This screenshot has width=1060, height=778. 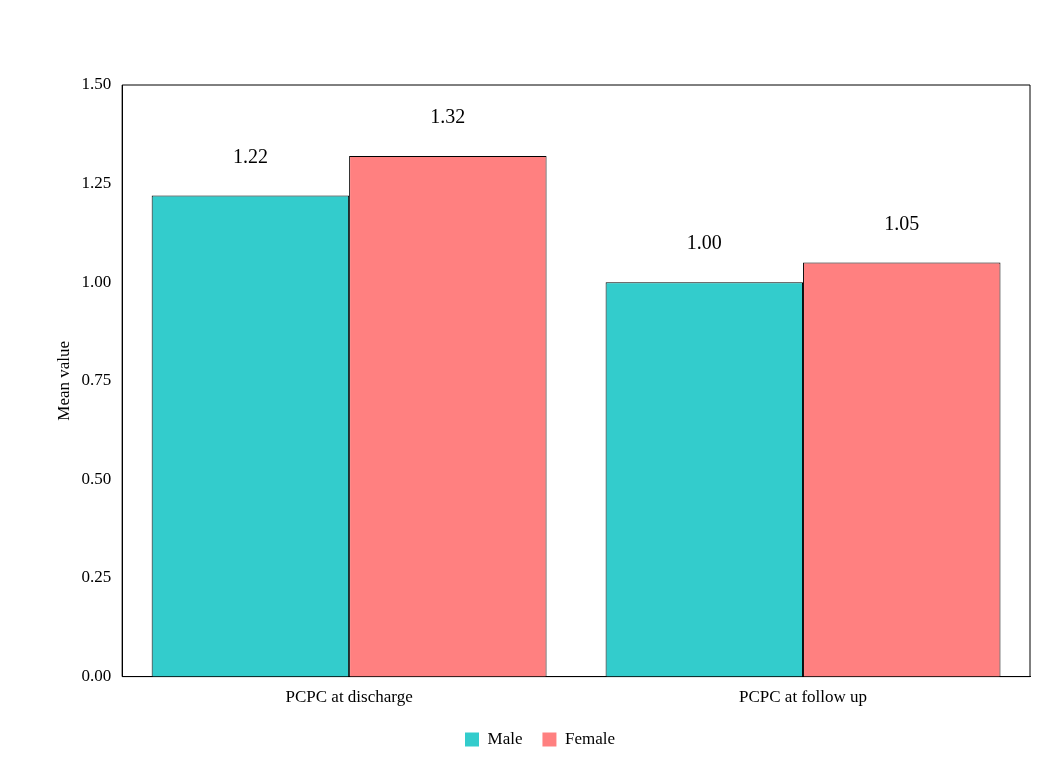 What do you see at coordinates (250, 155) in the screenshot?
I see `data-label: 1.22` at bounding box center [250, 155].